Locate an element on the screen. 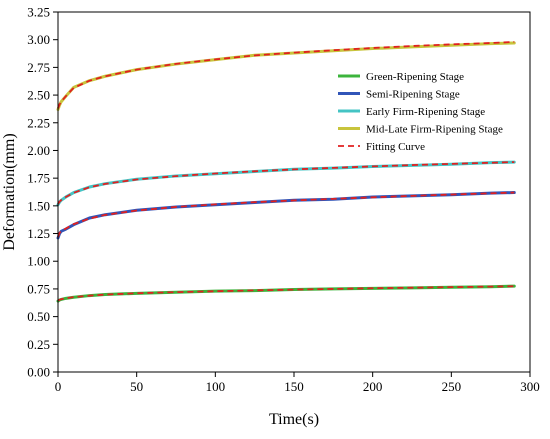 The image size is (550, 439). y-tick-label: 0.25 is located at coordinates (38, 344).